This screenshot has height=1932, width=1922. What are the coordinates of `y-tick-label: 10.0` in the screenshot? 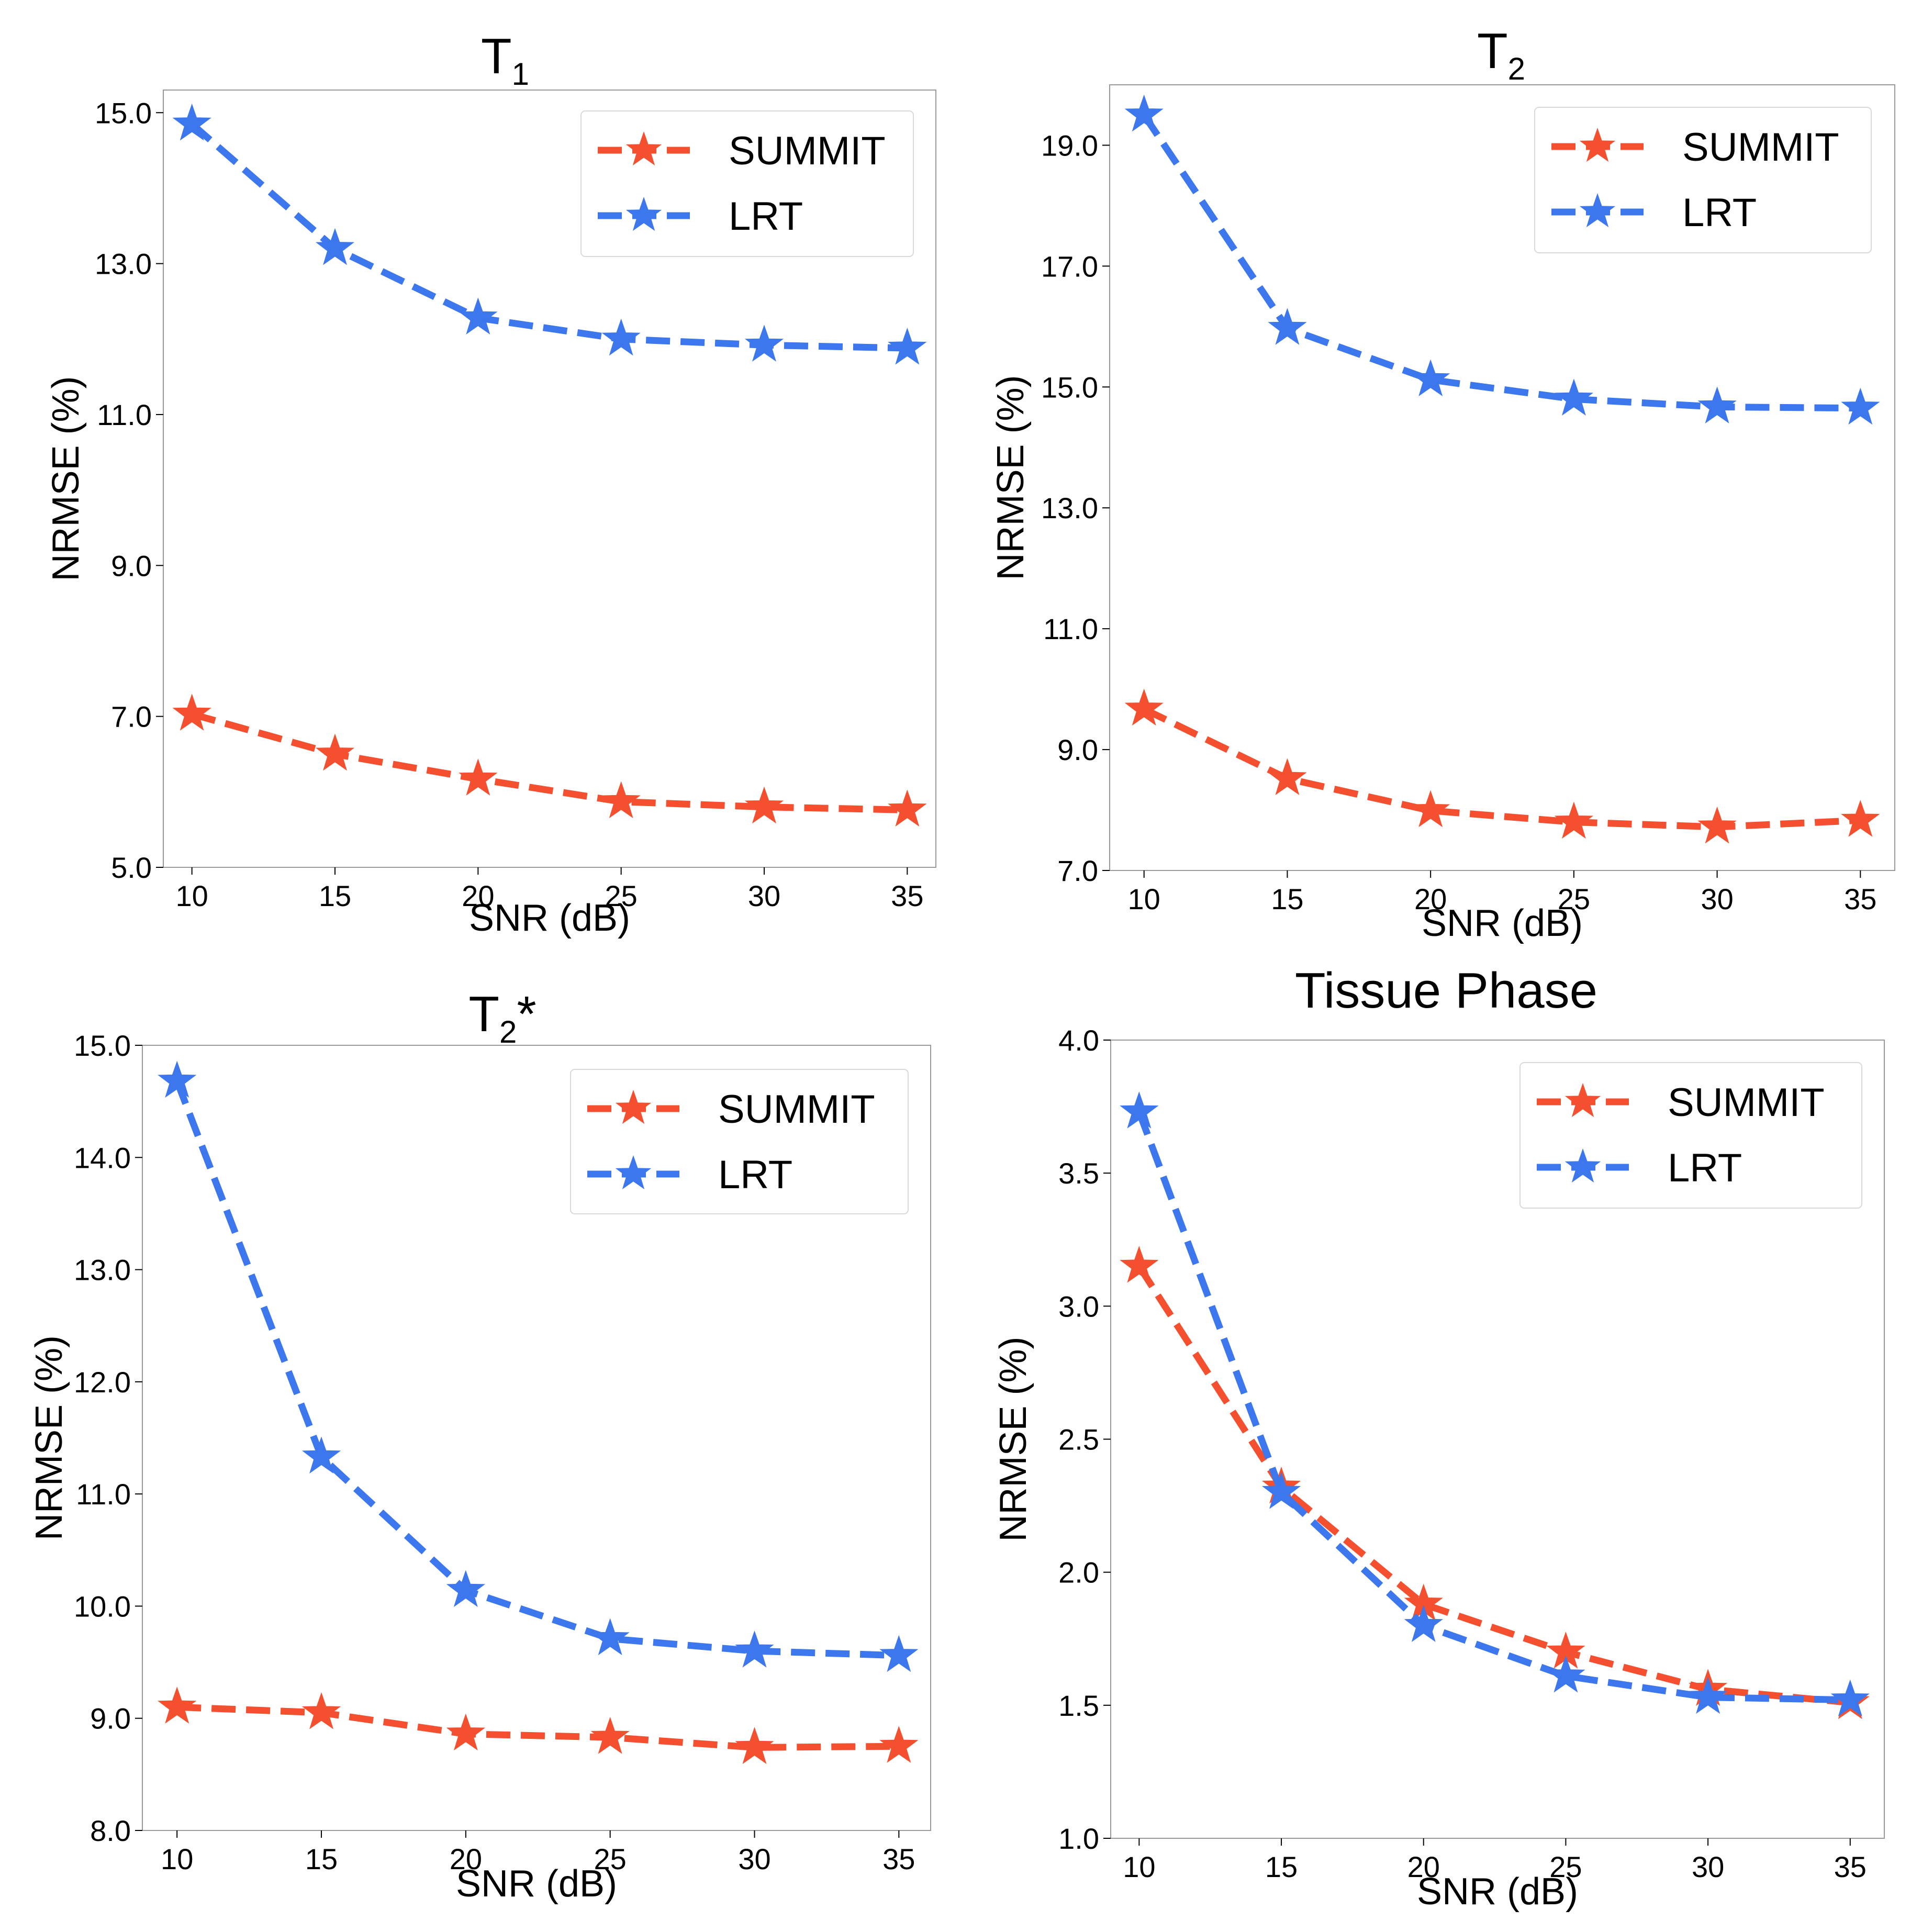 It's located at (102, 1606).